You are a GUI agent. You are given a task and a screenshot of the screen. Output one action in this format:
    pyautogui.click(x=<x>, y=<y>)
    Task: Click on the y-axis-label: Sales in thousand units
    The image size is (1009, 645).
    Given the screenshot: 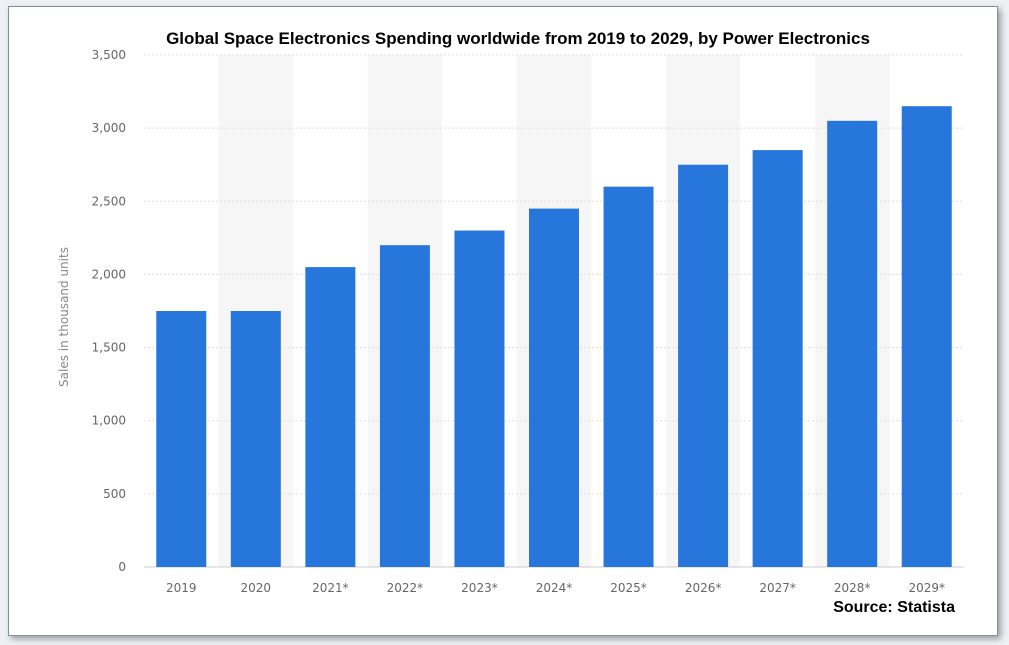 What is the action you would take?
    pyautogui.click(x=64, y=317)
    